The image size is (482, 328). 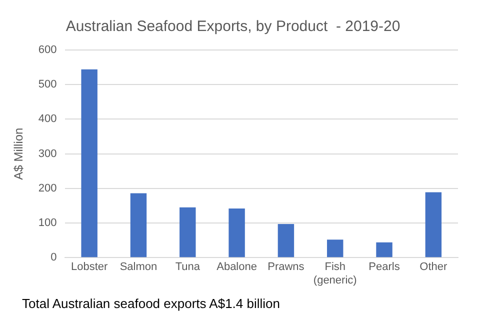 What do you see at coordinates (188, 267) in the screenshot?
I see `x-tick-label: Tuna` at bounding box center [188, 267].